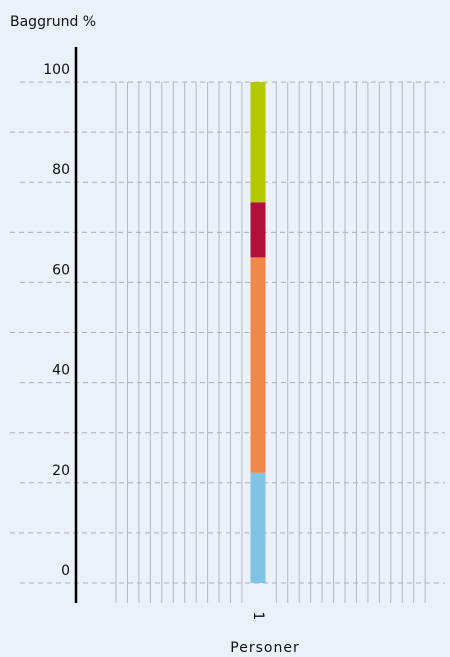 The width and height of the screenshot is (450, 657). Describe the element at coordinates (61, 170) in the screenshot. I see `y-tick-label: 80` at that location.